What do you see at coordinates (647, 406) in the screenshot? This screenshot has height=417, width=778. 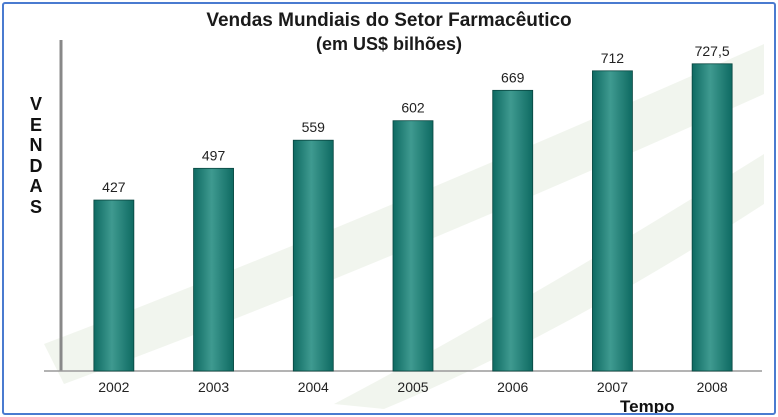 I see `x-axis-label: Tempo` at bounding box center [647, 406].